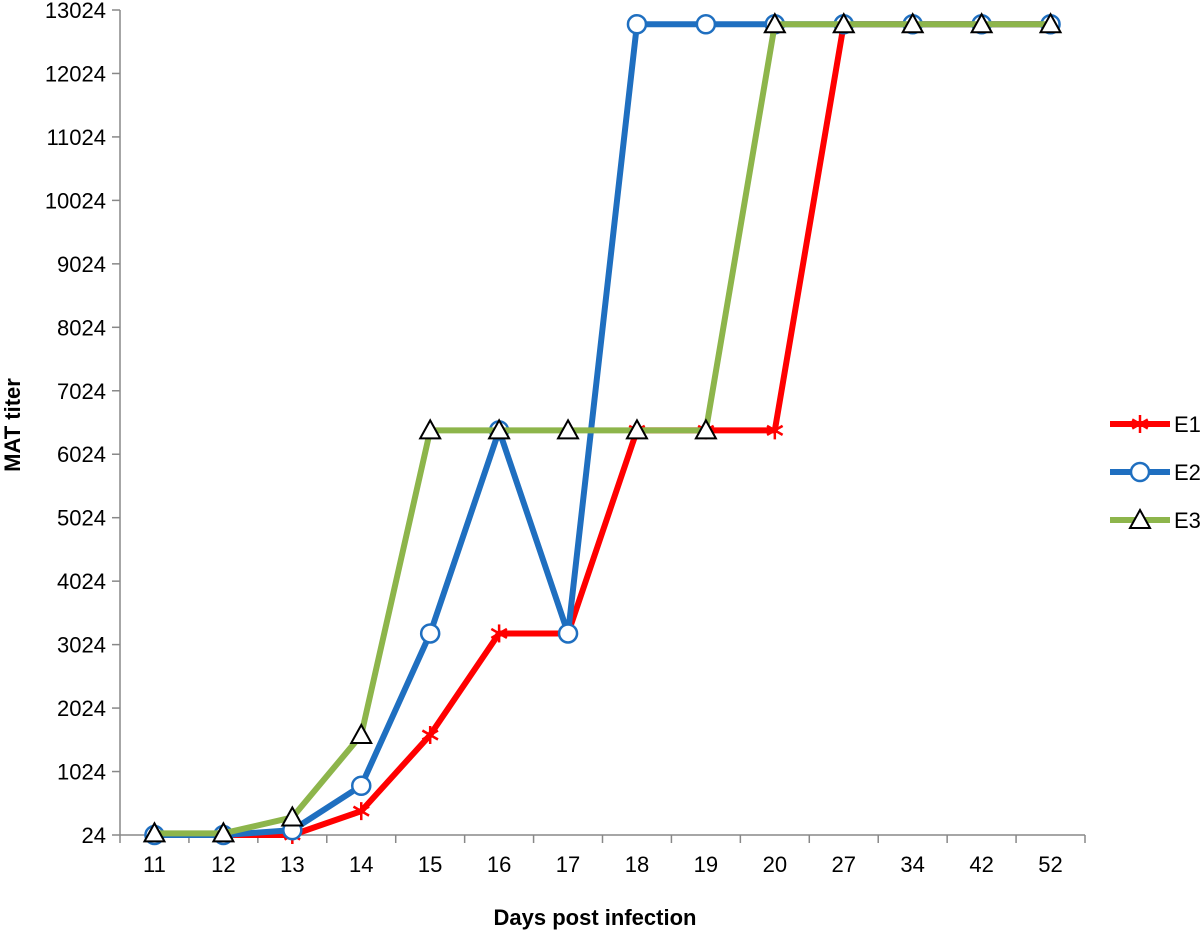 Image resolution: width=1200 pixels, height=937 pixels. I want to click on y-axis-title: MAT titer, so click(12, 425).